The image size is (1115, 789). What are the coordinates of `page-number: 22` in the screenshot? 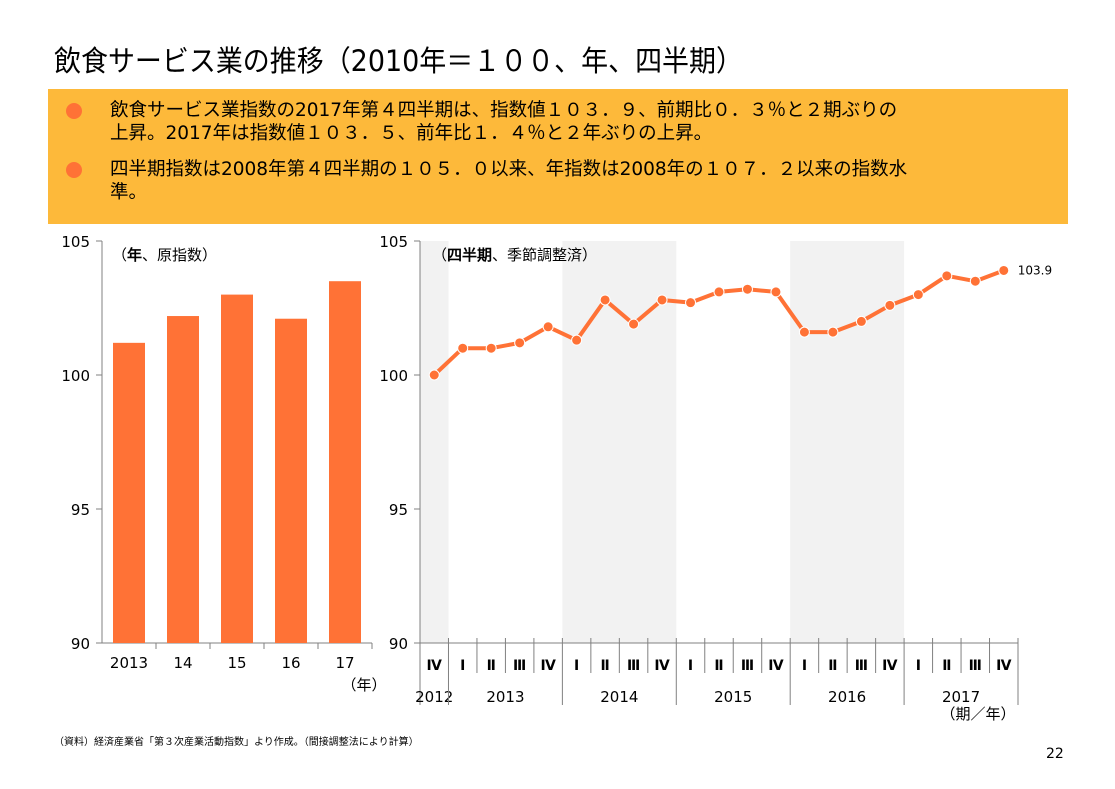 It's located at (1055, 754).